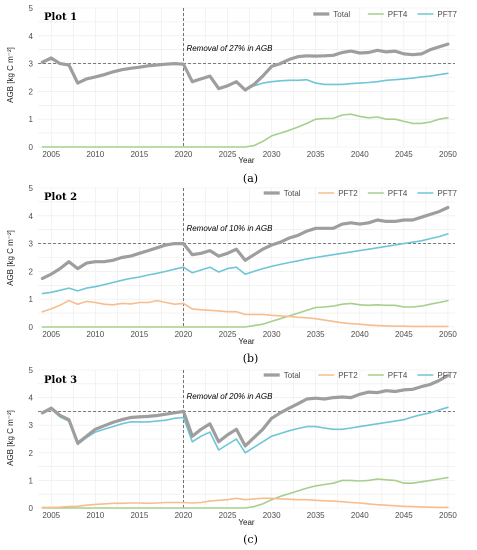 The height and width of the screenshot is (550, 477). What do you see at coordinates (60, 380) in the screenshot?
I see `plot-title: Plot 3` at bounding box center [60, 380].